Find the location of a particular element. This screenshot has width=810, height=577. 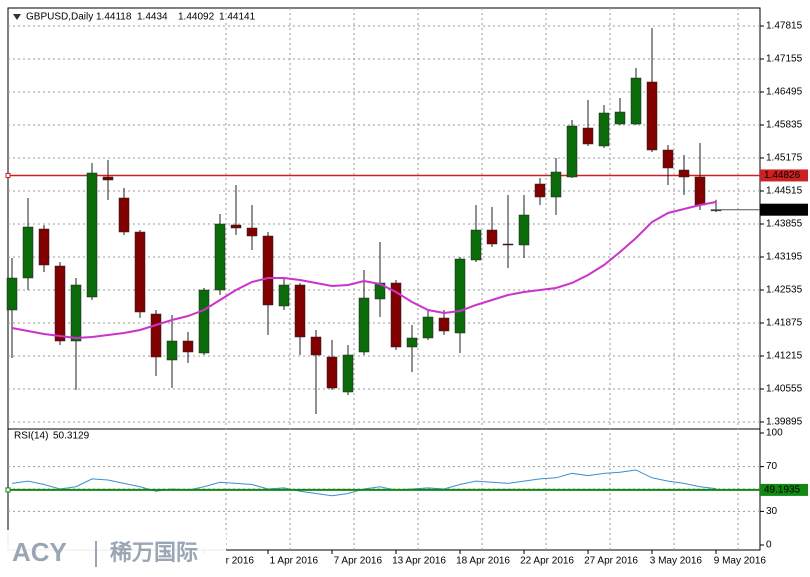

header-high: 1.4434 is located at coordinates (152, 17).